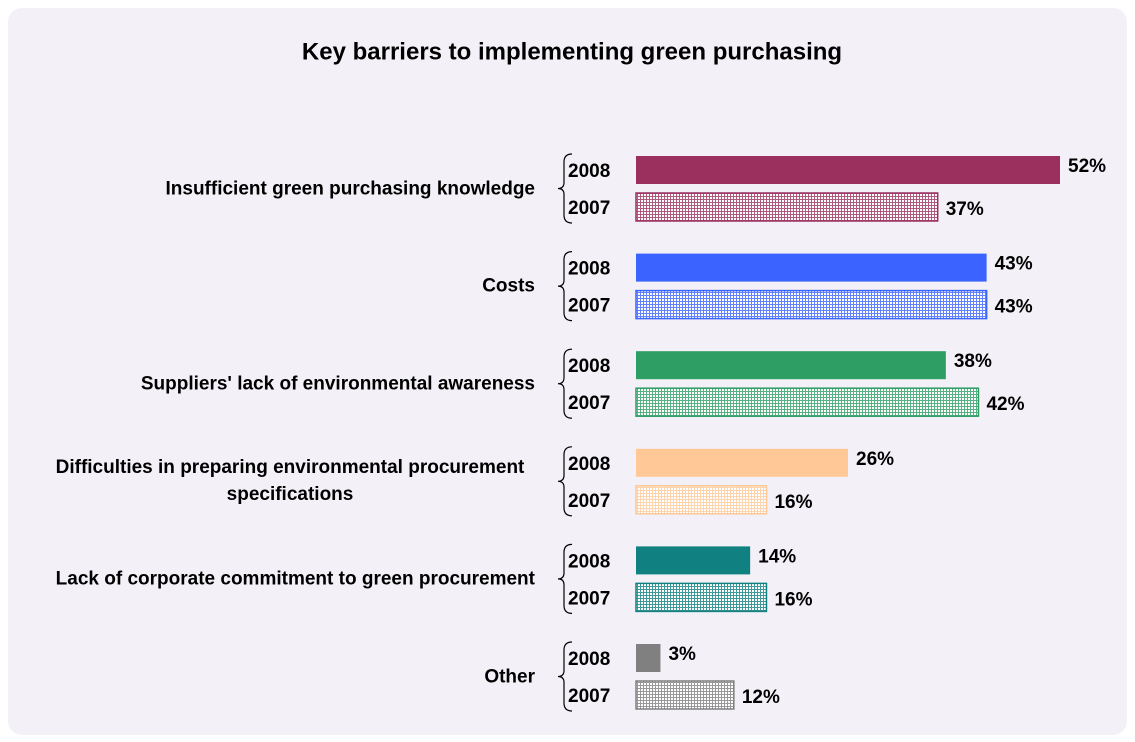 This screenshot has height=742, width=1135. Describe the element at coordinates (761, 697) in the screenshot. I see `value-label: 12%` at that location.